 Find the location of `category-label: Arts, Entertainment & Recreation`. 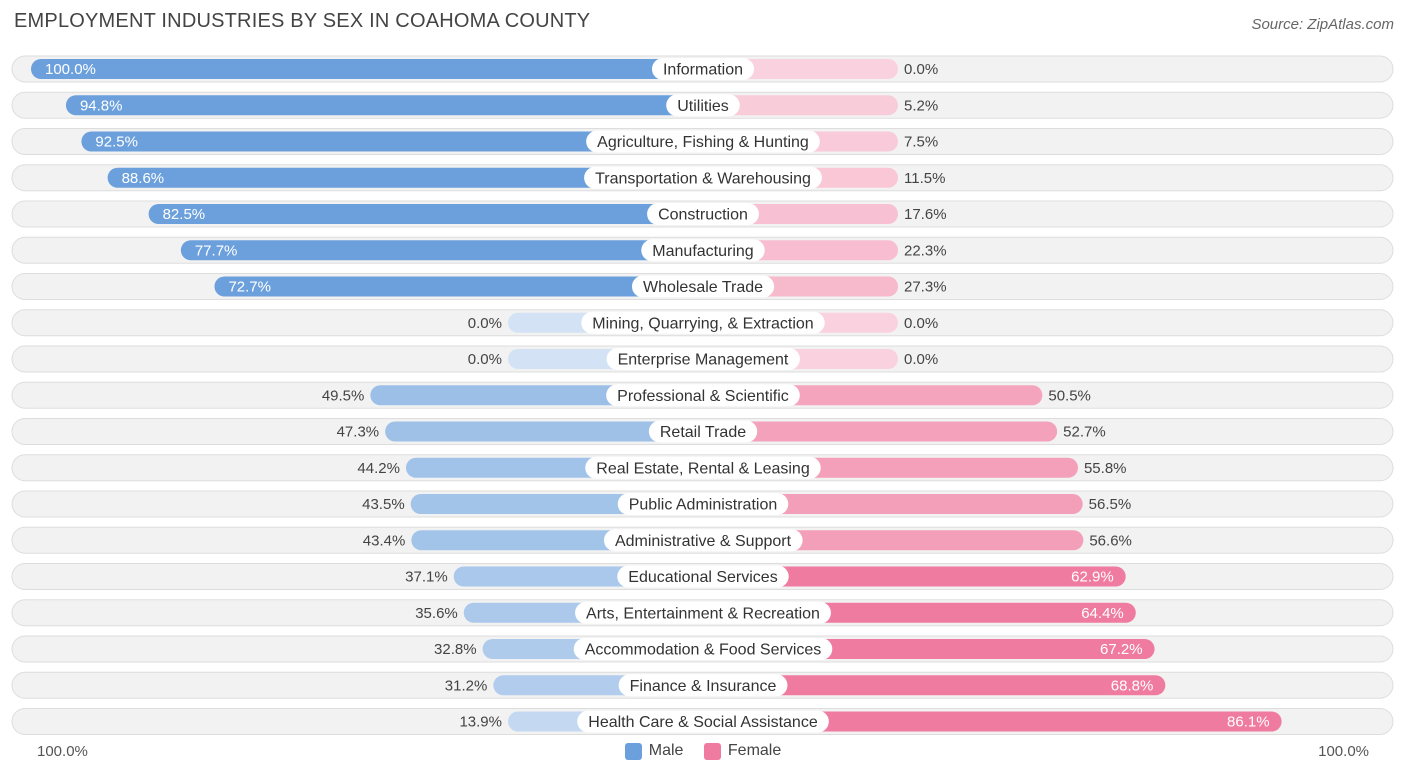

category-label: Arts, Entertainment & Recreation is located at coordinates (703, 613).